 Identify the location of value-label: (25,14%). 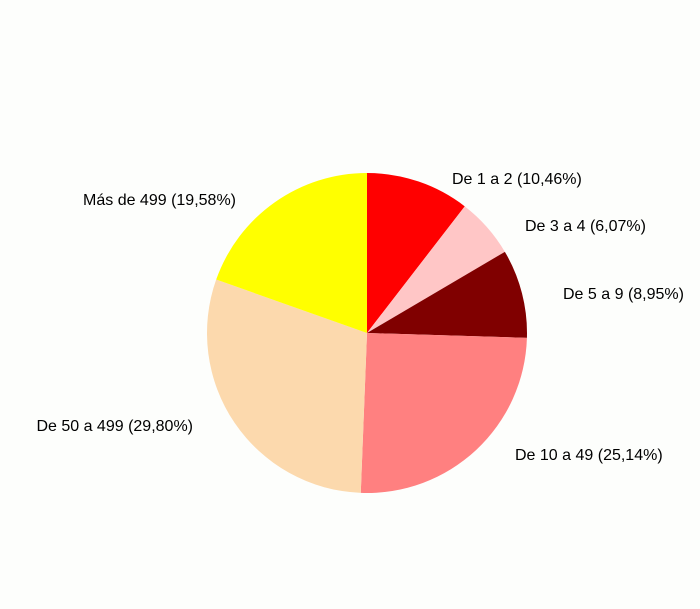
(630, 455).